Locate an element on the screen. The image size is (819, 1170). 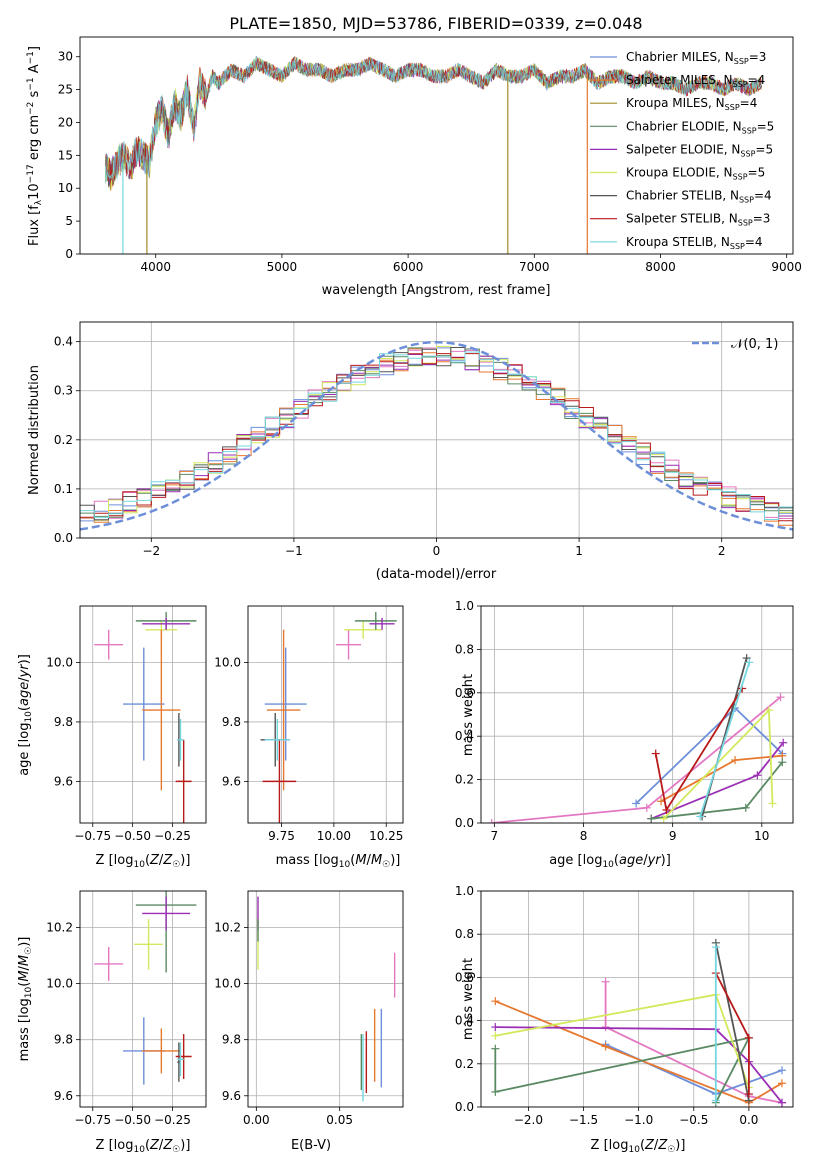
x-tick-label: 9000 is located at coordinates (786, 267).